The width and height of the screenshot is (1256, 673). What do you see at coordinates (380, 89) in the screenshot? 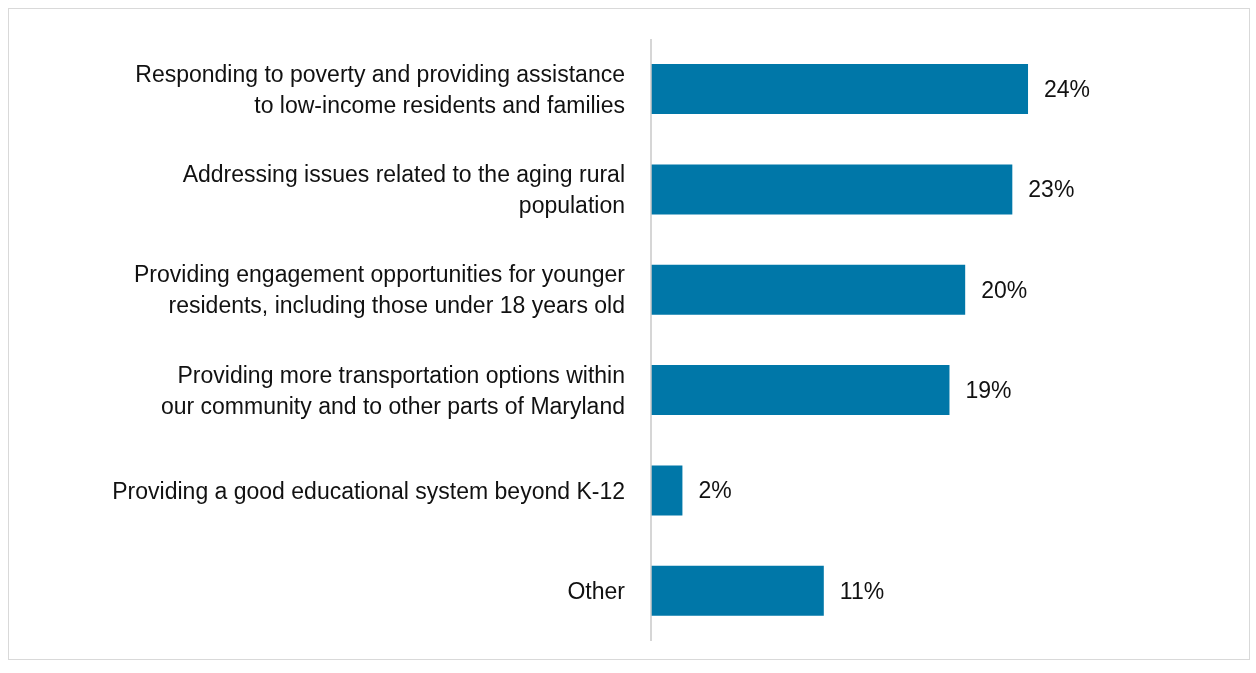
I see `y-tick-label: Responding to poverty and providing assistance to low-income residents and families` at bounding box center [380, 89].